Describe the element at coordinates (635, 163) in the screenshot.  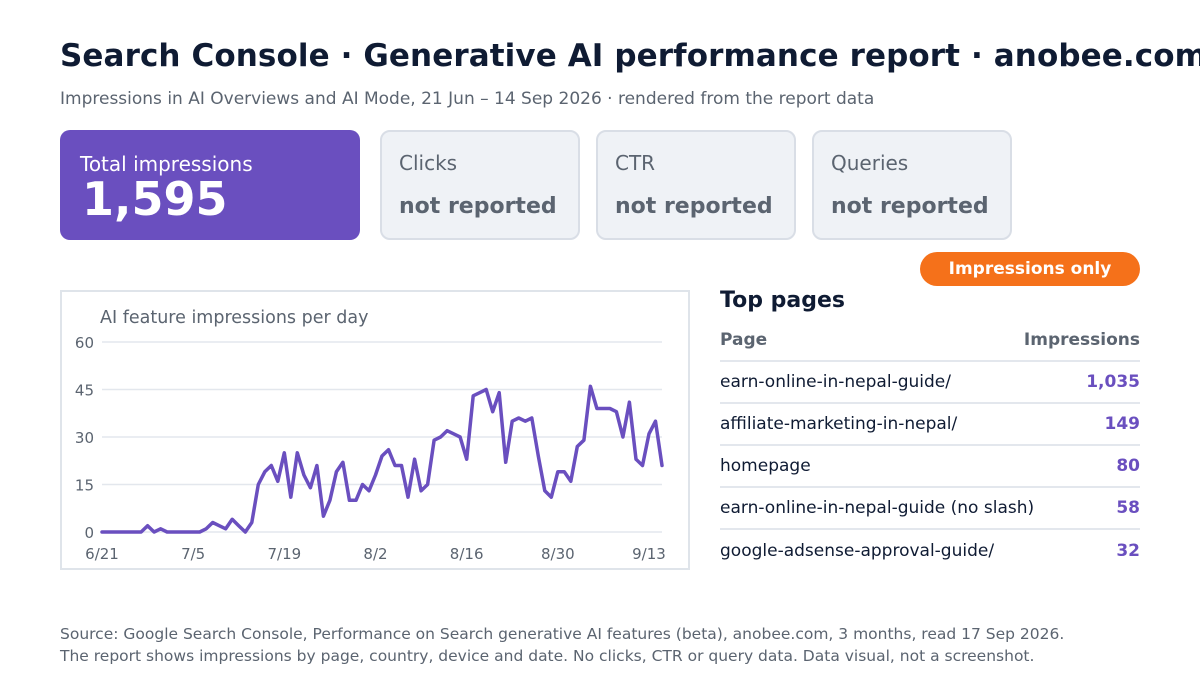
I see `kpi-ctr-label: CTR` at that location.